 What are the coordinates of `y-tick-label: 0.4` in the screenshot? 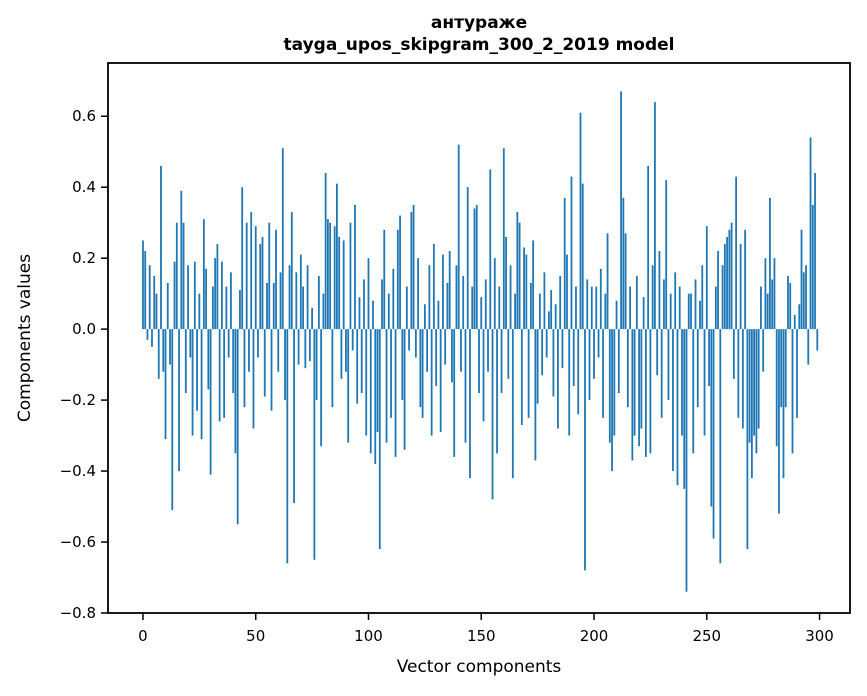 It's located at (84, 187).